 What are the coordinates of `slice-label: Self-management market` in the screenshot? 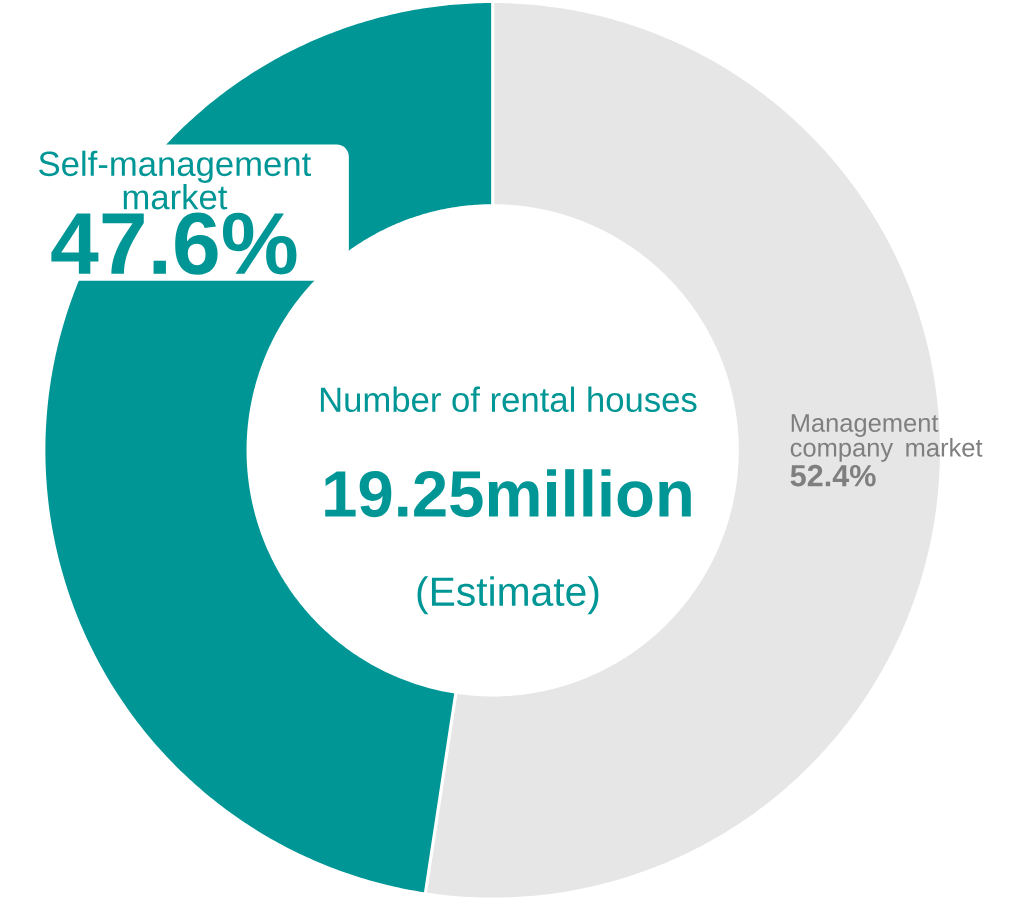 It's located at (175, 180).